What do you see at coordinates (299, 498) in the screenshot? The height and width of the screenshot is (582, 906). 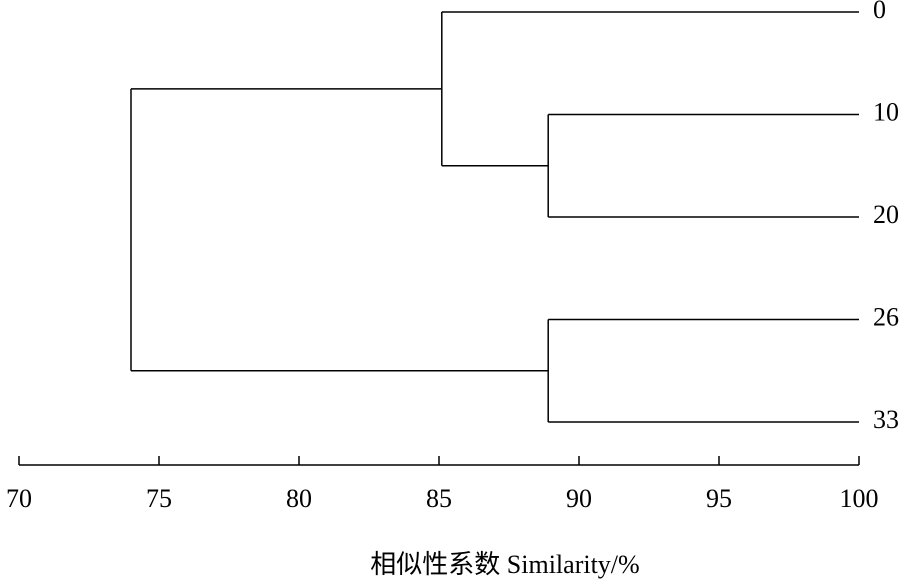 I see `x-tick-label: 80` at bounding box center [299, 498].